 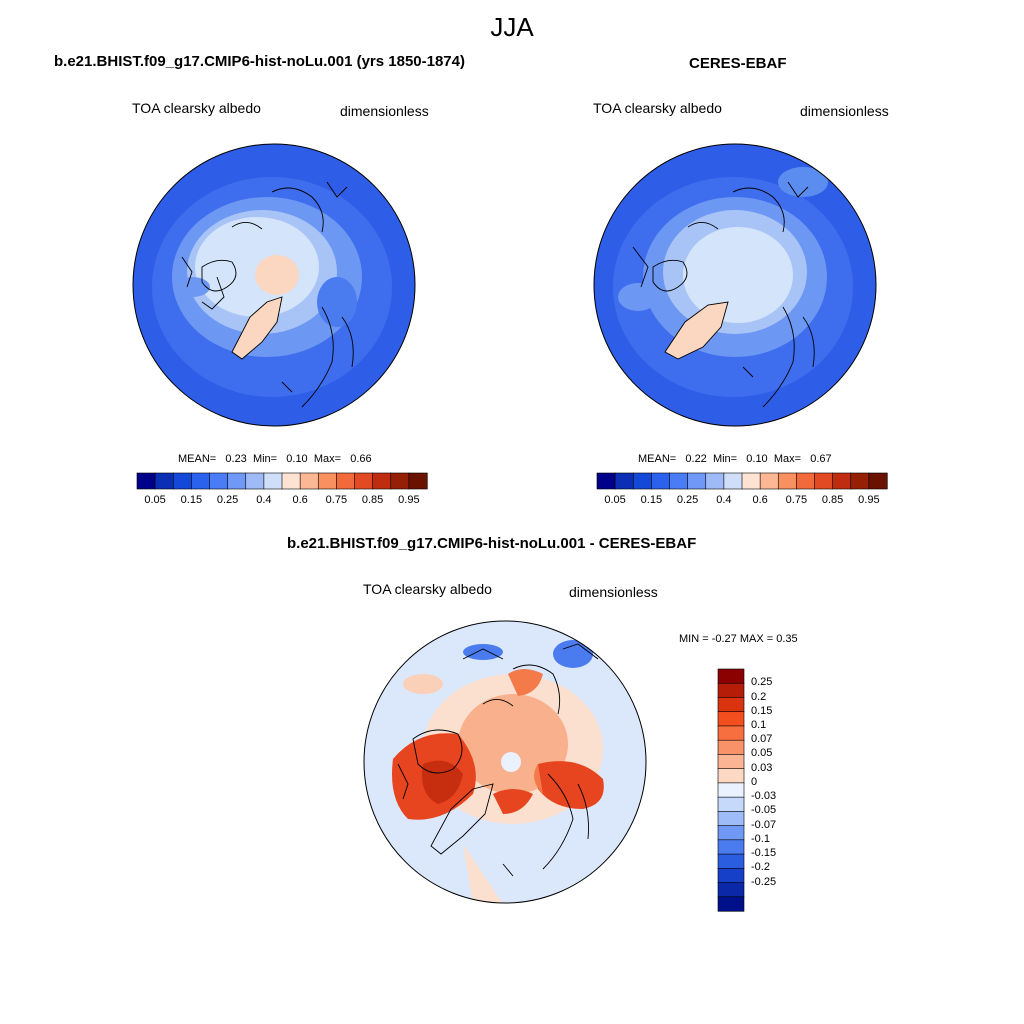 What do you see at coordinates (274, 285) in the screenshot?
I see `model-polar-map` at bounding box center [274, 285].